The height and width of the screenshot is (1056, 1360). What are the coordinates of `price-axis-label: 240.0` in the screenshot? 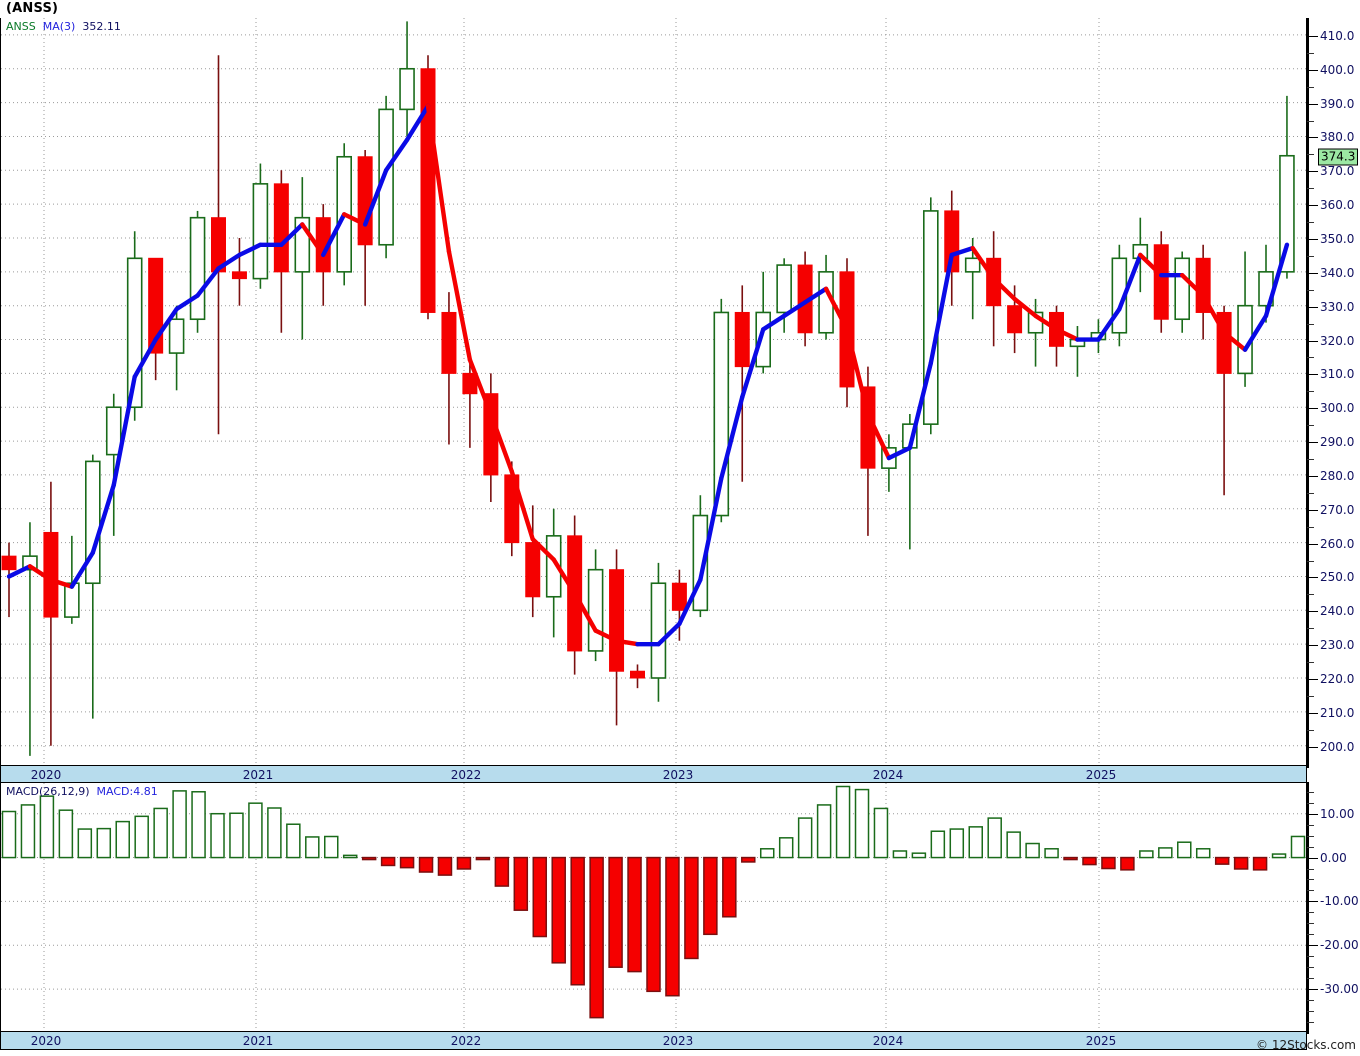 It's located at (1337, 611).